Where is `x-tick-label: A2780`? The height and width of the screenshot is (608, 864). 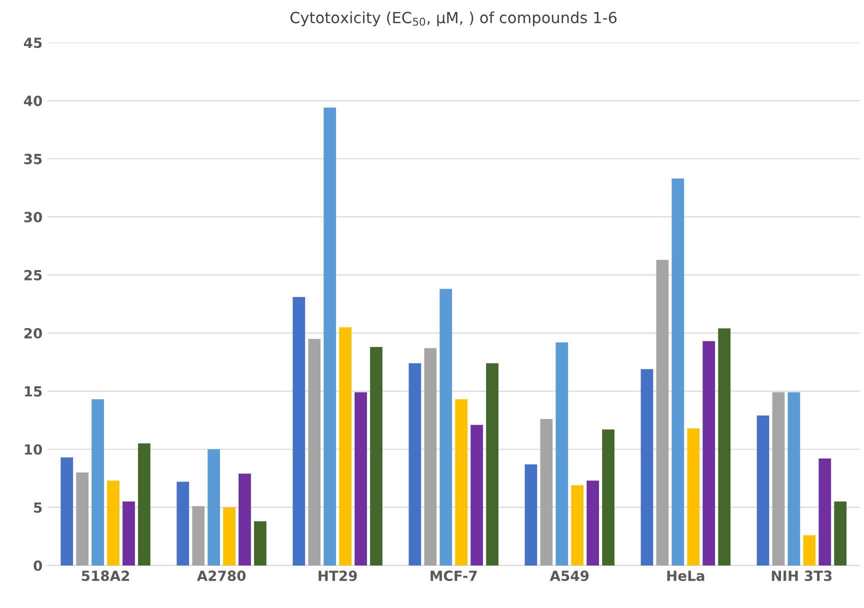 x-tick-label: A2780 is located at coordinates (221, 576).